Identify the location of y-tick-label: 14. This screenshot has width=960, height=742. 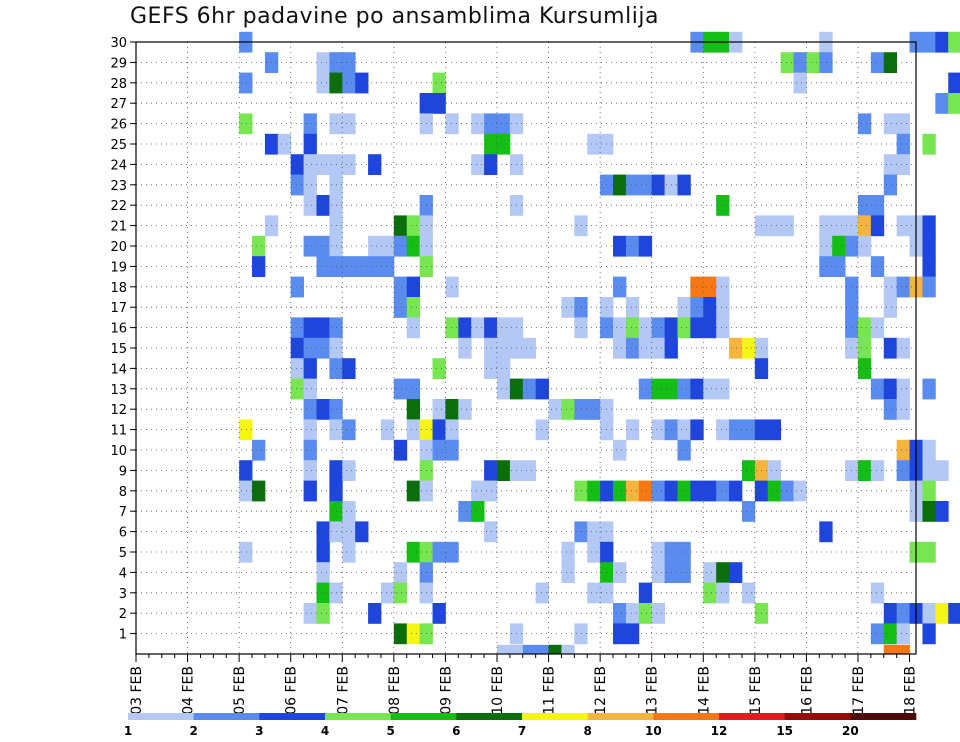
(118, 369).